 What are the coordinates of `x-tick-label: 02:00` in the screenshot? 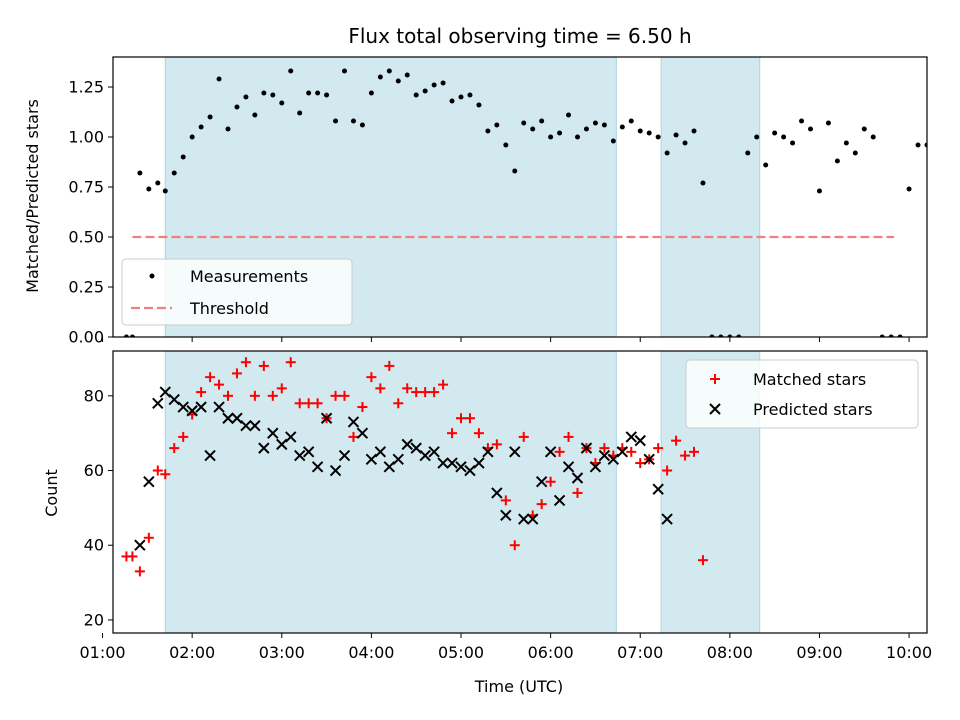 It's located at (192, 652).